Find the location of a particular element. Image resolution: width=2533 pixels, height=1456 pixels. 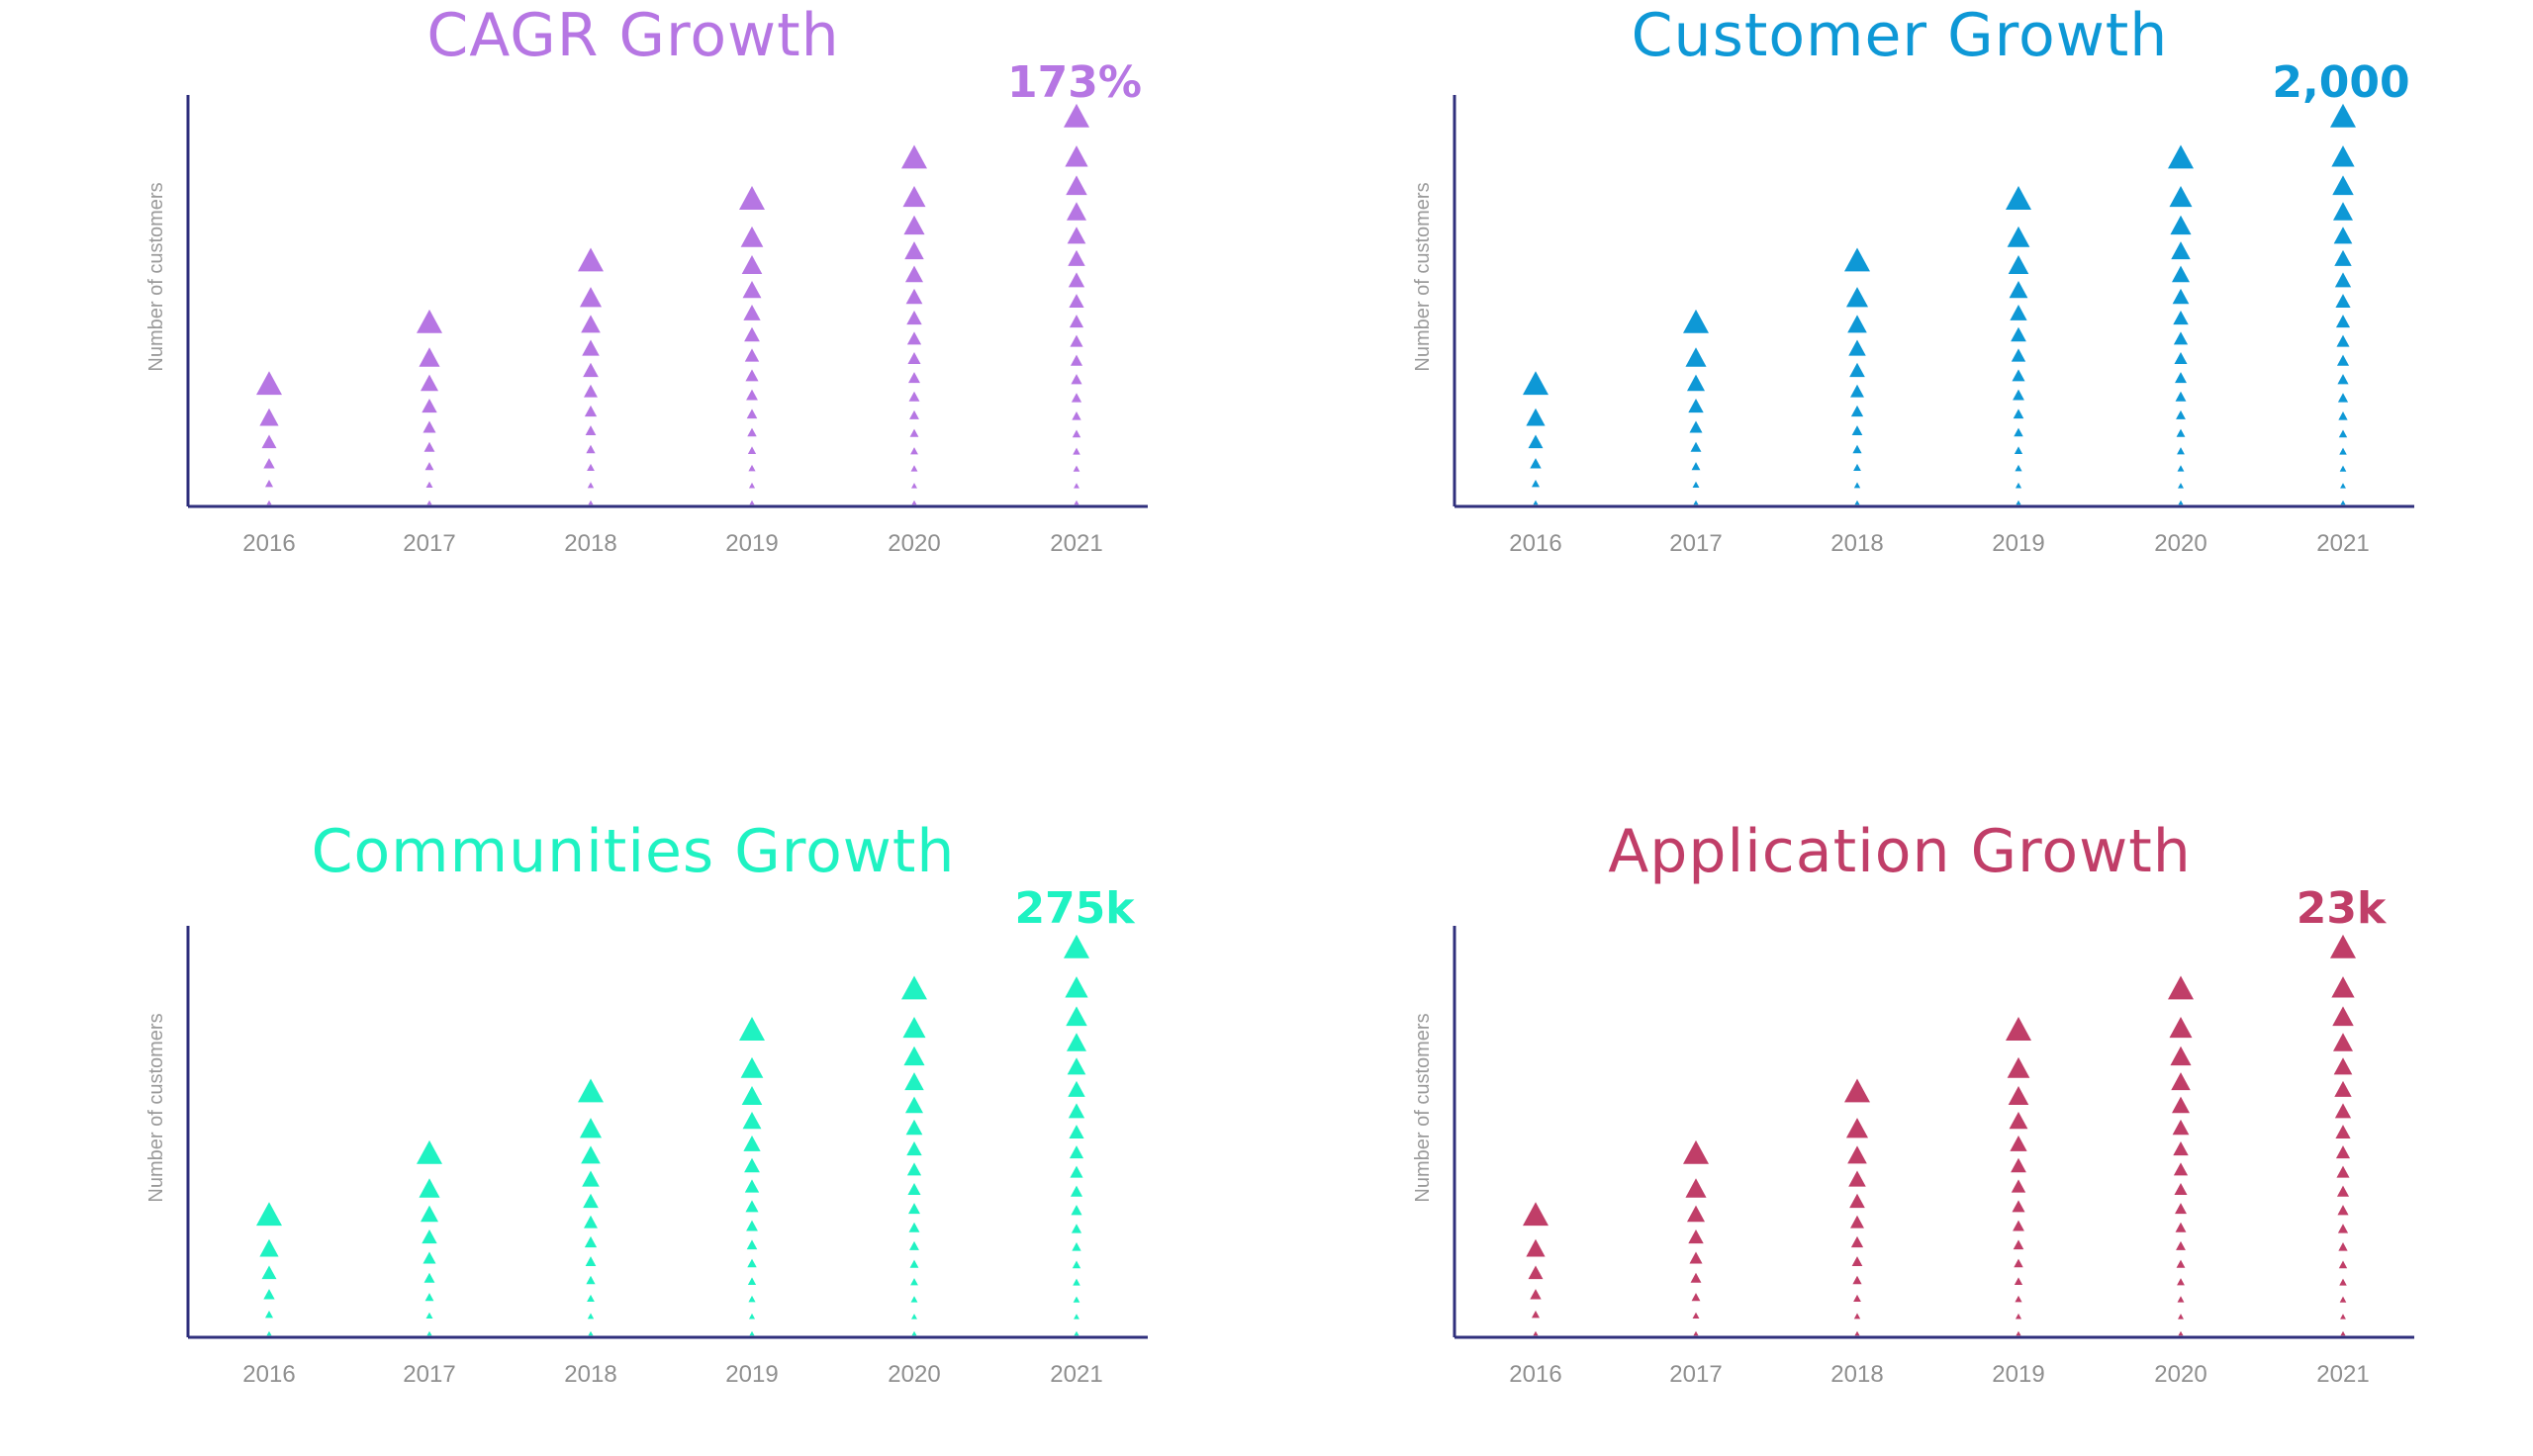

x-tick-label: 2017 is located at coordinates (1696, 1374).